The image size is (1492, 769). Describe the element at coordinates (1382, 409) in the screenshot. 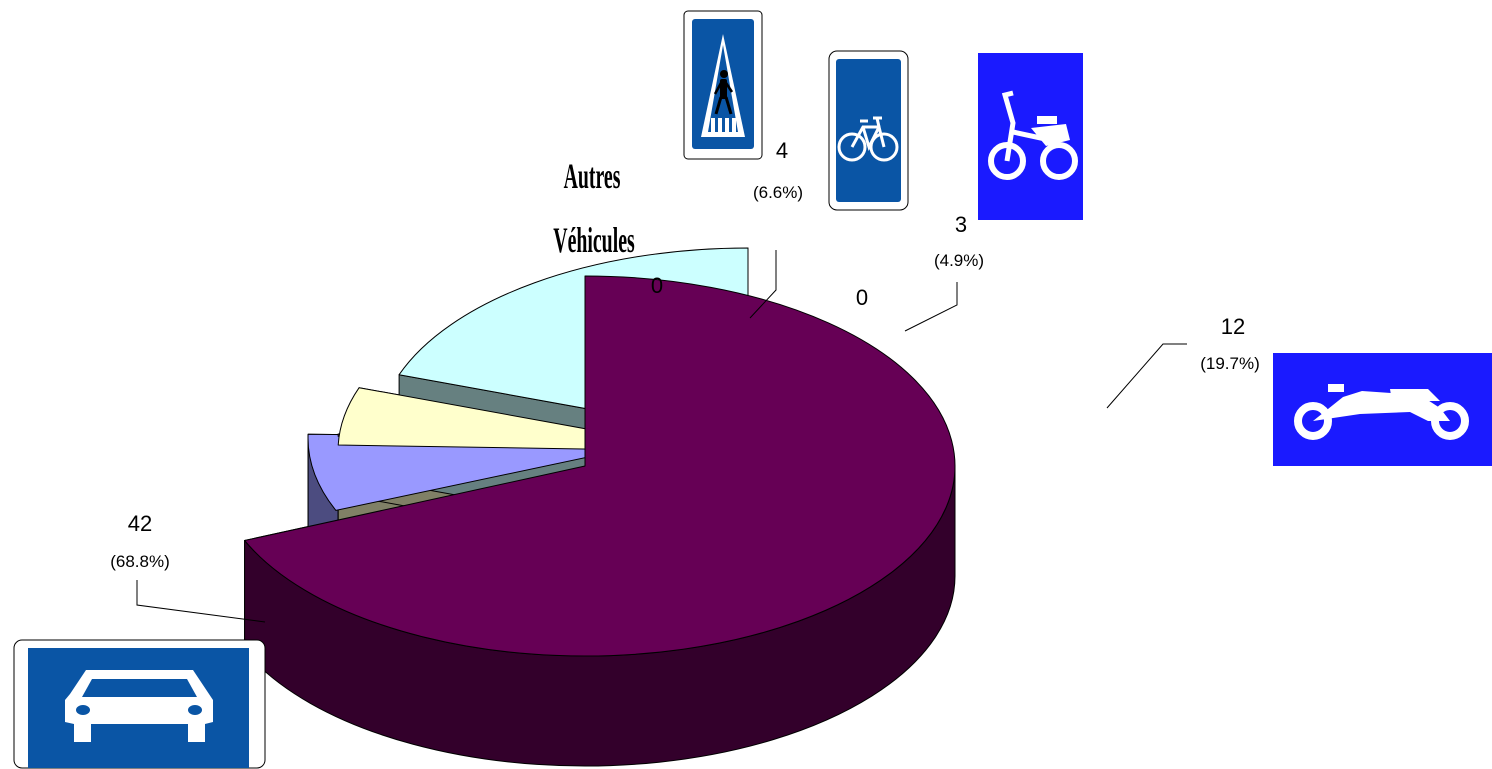

I see `motorcycle-sign-icon` at that location.